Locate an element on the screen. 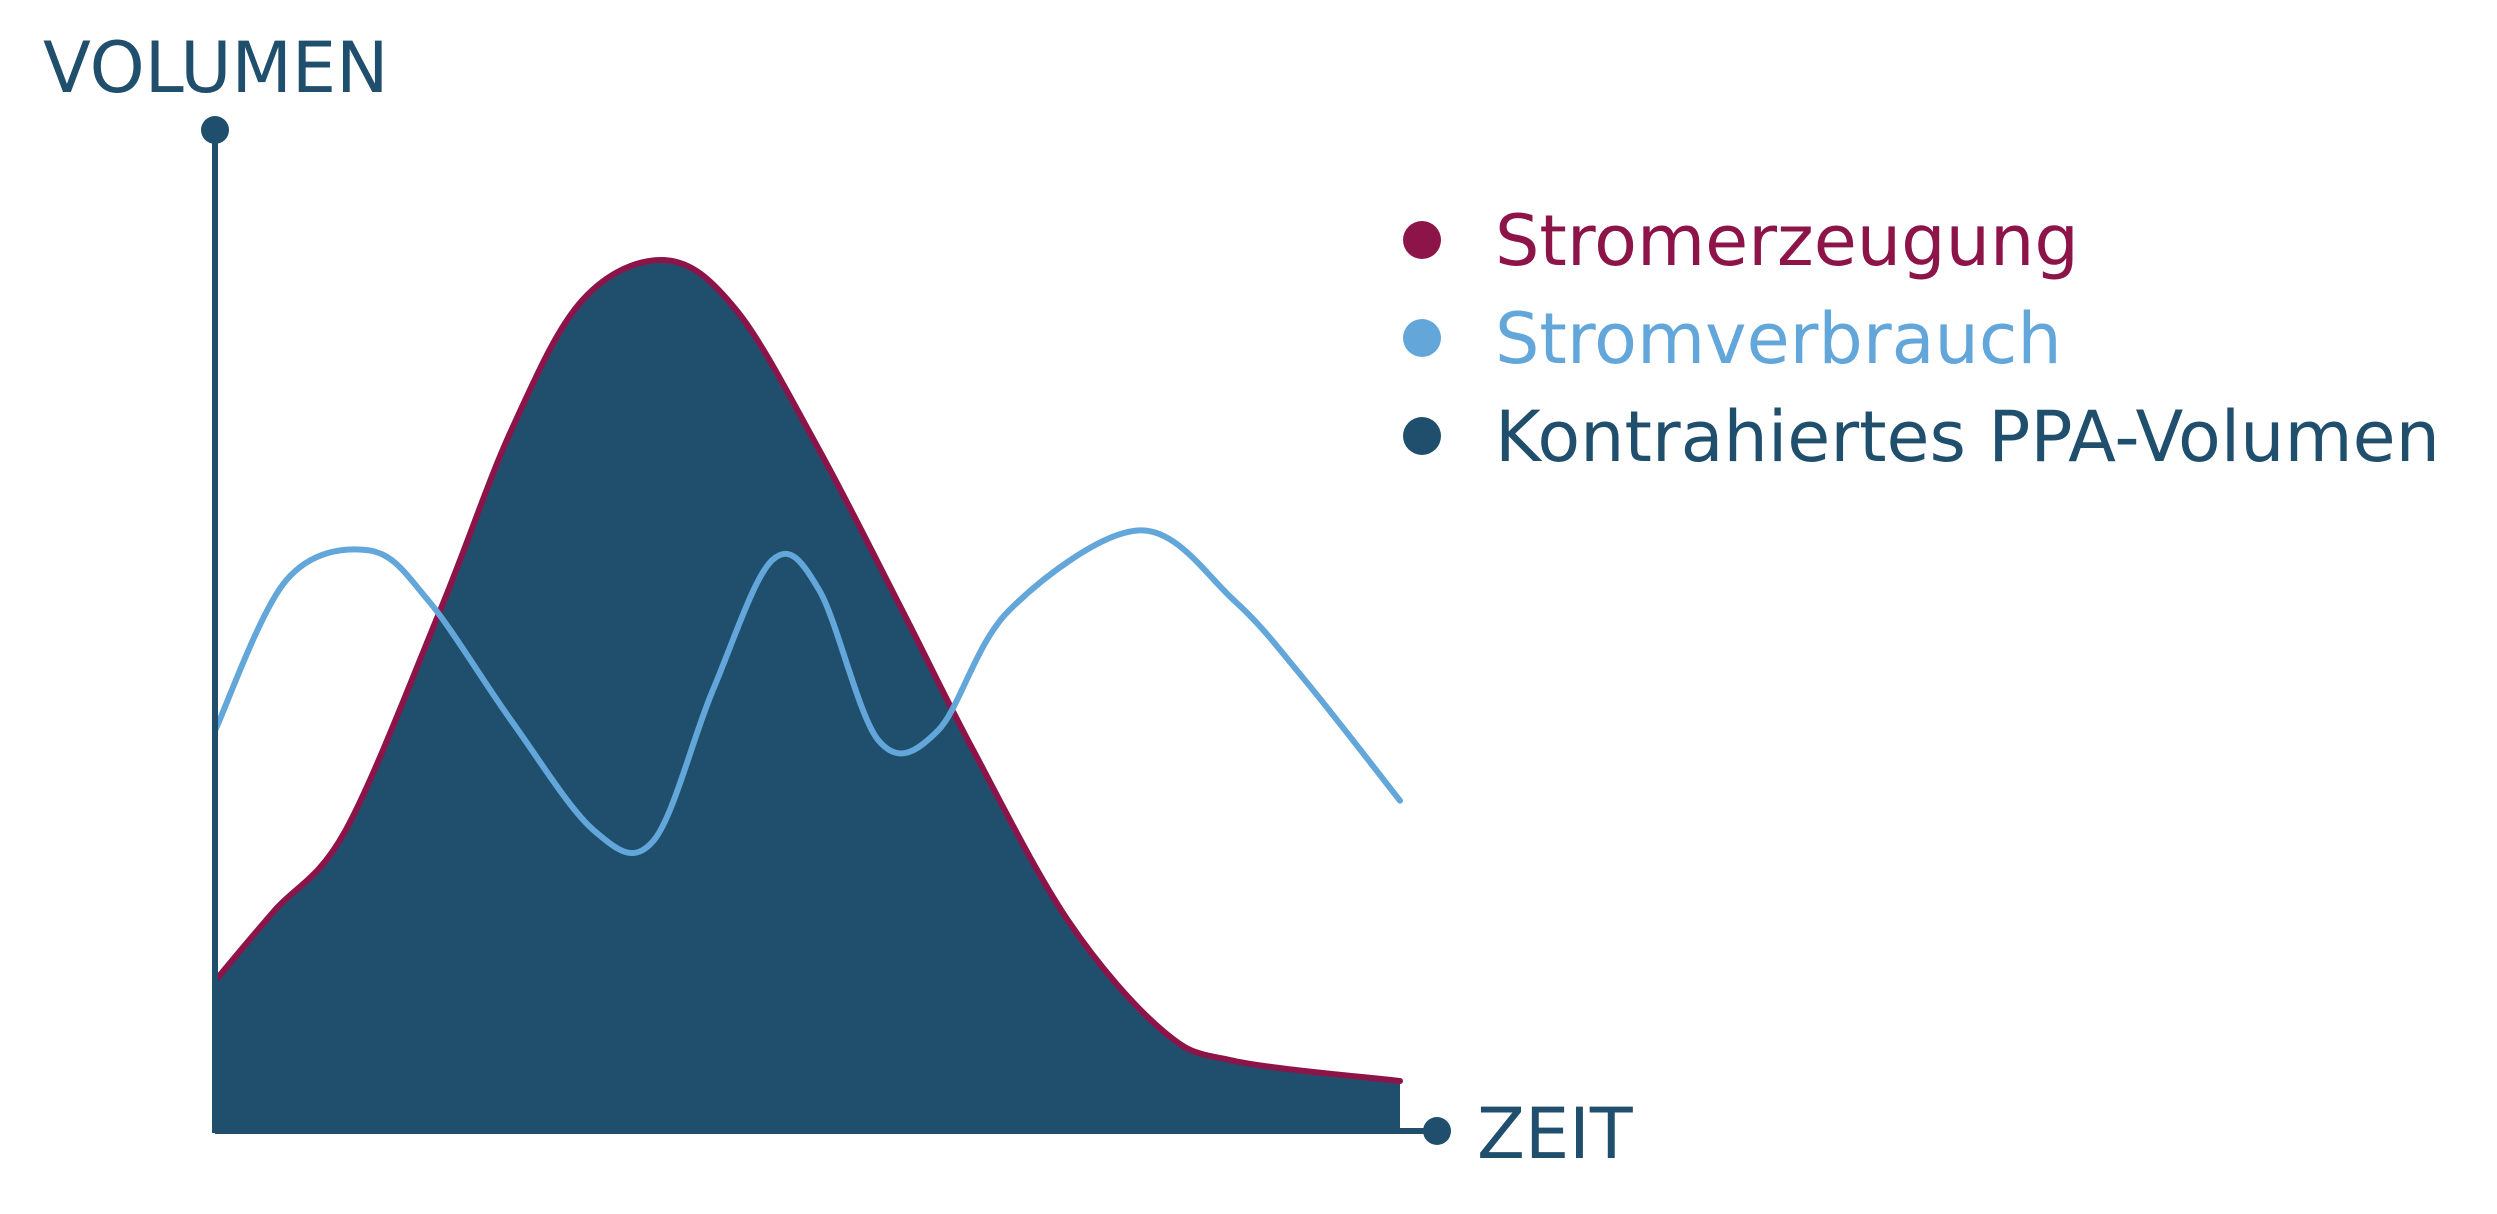  x-axis-end-dot is located at coordinates (1437, 1131).